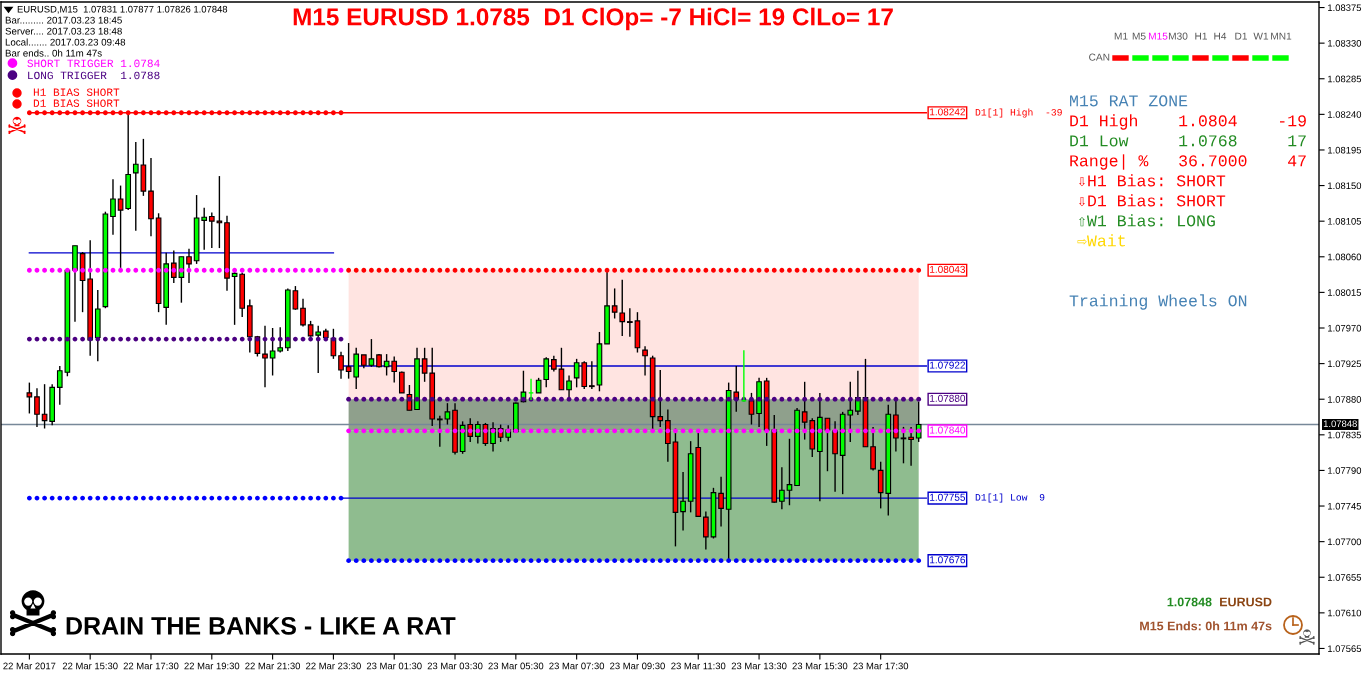 The image size is (1362, 675). I want to click on annotation: D1 BIAS SHORT, so click(76, 103).